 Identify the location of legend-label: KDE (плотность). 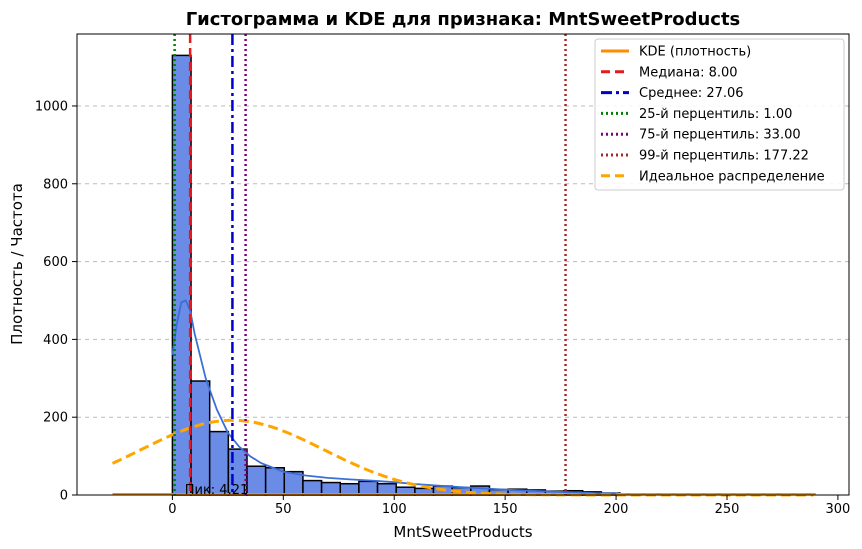
(695, 52).